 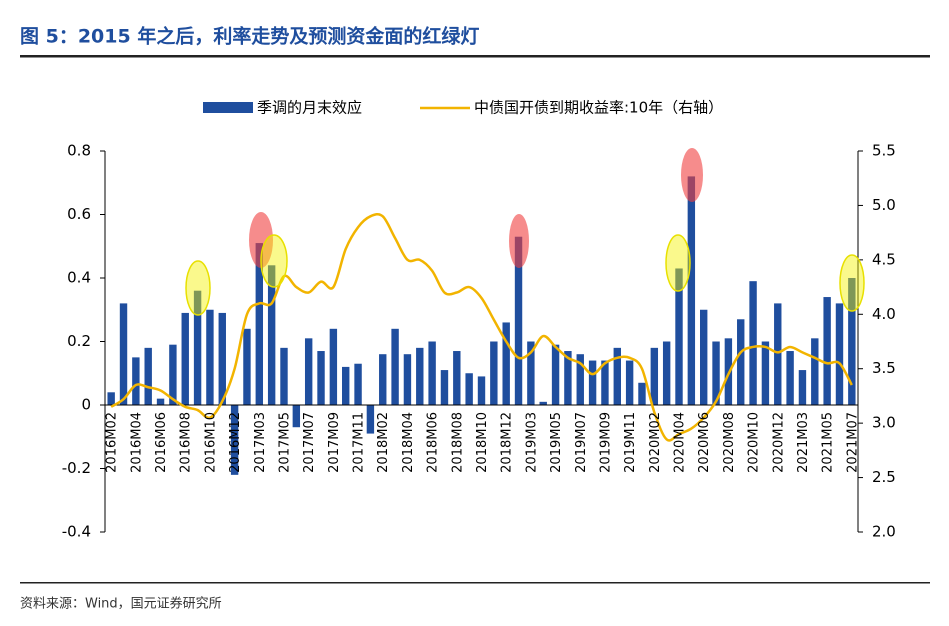 What do you see at coordinates (86, 405) in the screenshot?
I see `y-tick-label: 0` at bounding box center [86, 405].